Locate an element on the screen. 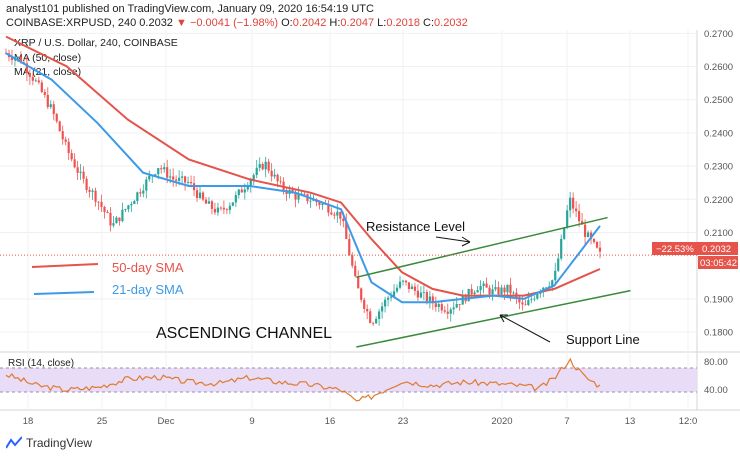  price-tick-label: 0.2600 is located at coordinates (718, 67).